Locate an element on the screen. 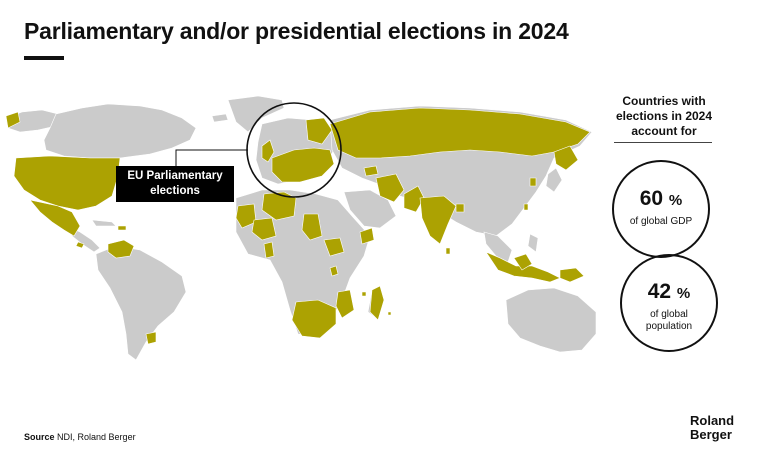  population-stat-unit: % is located at coordinates (683, 293).